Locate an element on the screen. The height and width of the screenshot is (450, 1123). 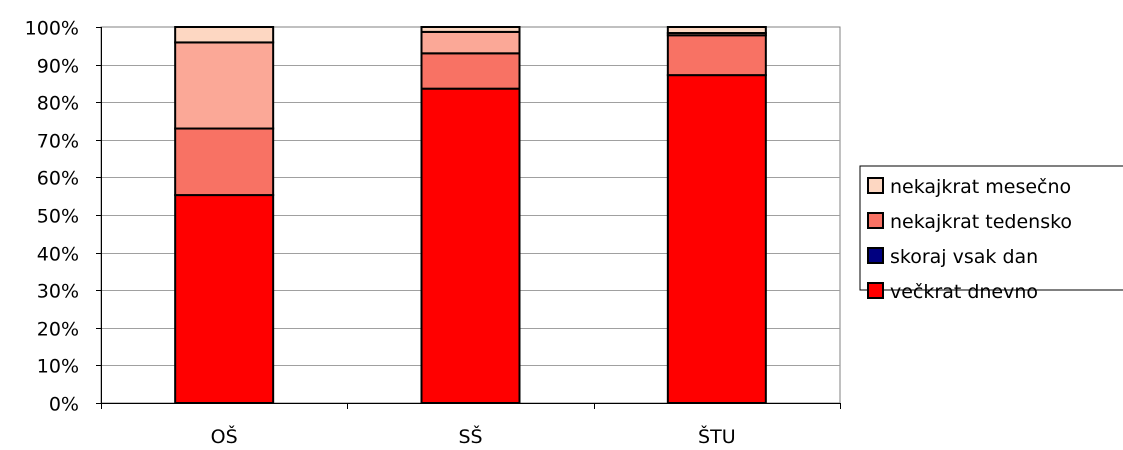
y-tick-label: 40% is located at coordinates (58, 255).